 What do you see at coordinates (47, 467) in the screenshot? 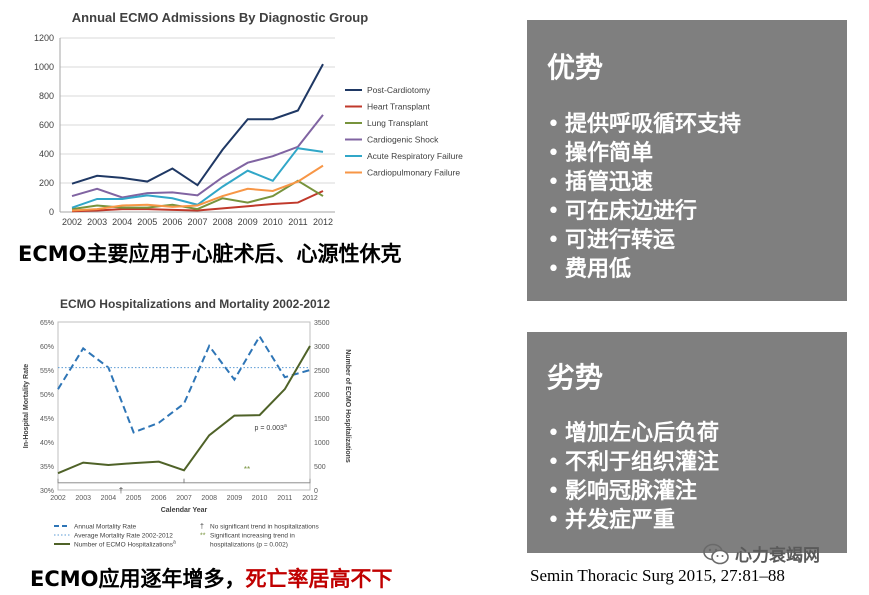
I see `y-tick-label: 35%` at bounding box center [47, 467].